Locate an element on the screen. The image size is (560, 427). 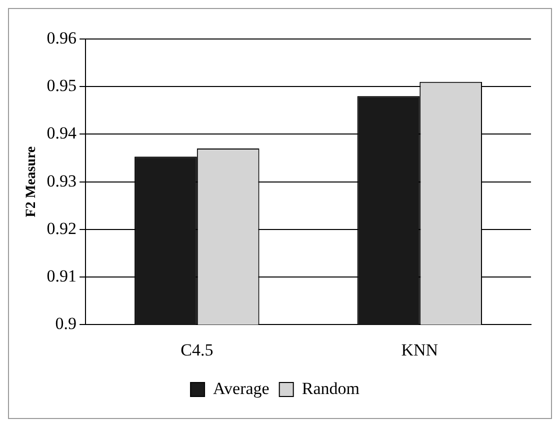
legend-label: Average is located at coordinates (241, 388).